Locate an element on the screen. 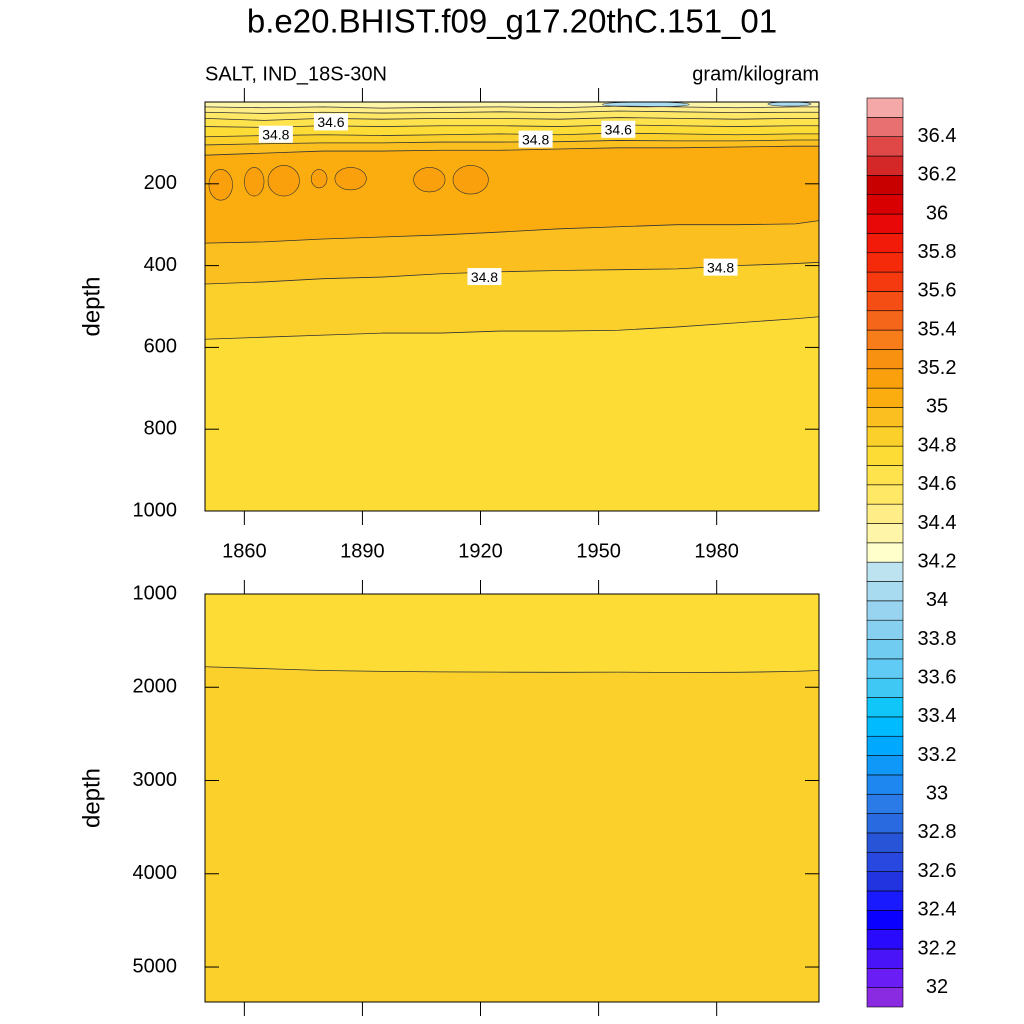 This screenshot has width=1024, height=1024. x-tick-label: 1860 is located at coordinates (244, 551).